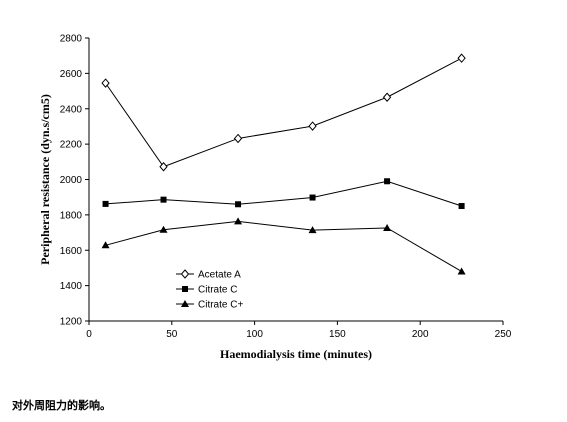 This screenshot has width=567, height=422. What do you see at coordinates (503, 334) in the screenshot?
I see `x-tick-label: 250` at bounding box center [503, 334].